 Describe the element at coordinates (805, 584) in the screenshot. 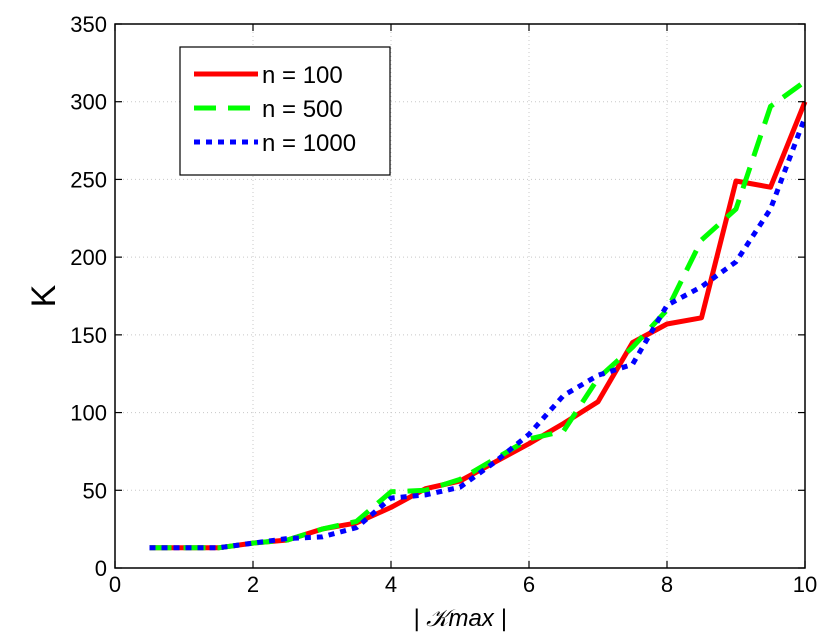

I see `x-tick-label: 10` at that location.